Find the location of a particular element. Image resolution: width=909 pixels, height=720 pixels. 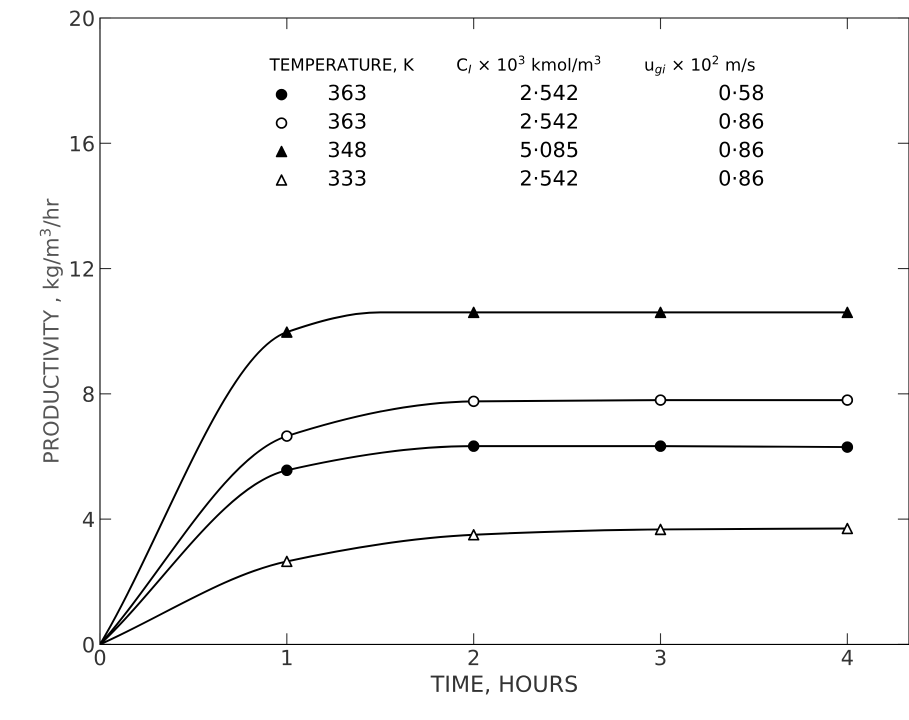

y-tick-label: 4 is located at coordinates (88, 520).